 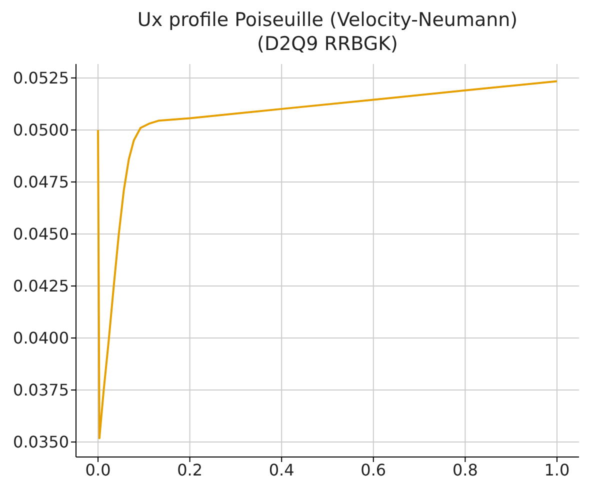 I want to click on y-tick-label: 0.0350, so click(x=41, y=442).